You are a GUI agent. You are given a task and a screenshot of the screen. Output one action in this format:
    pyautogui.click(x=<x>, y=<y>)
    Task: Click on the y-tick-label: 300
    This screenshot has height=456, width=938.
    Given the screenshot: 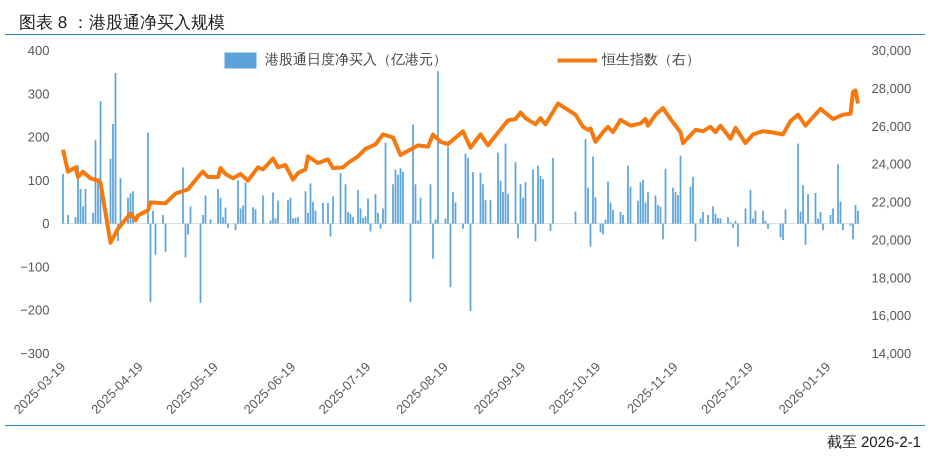 What is the action you would take?
    pyautogui.click(x=39, y=94)
    